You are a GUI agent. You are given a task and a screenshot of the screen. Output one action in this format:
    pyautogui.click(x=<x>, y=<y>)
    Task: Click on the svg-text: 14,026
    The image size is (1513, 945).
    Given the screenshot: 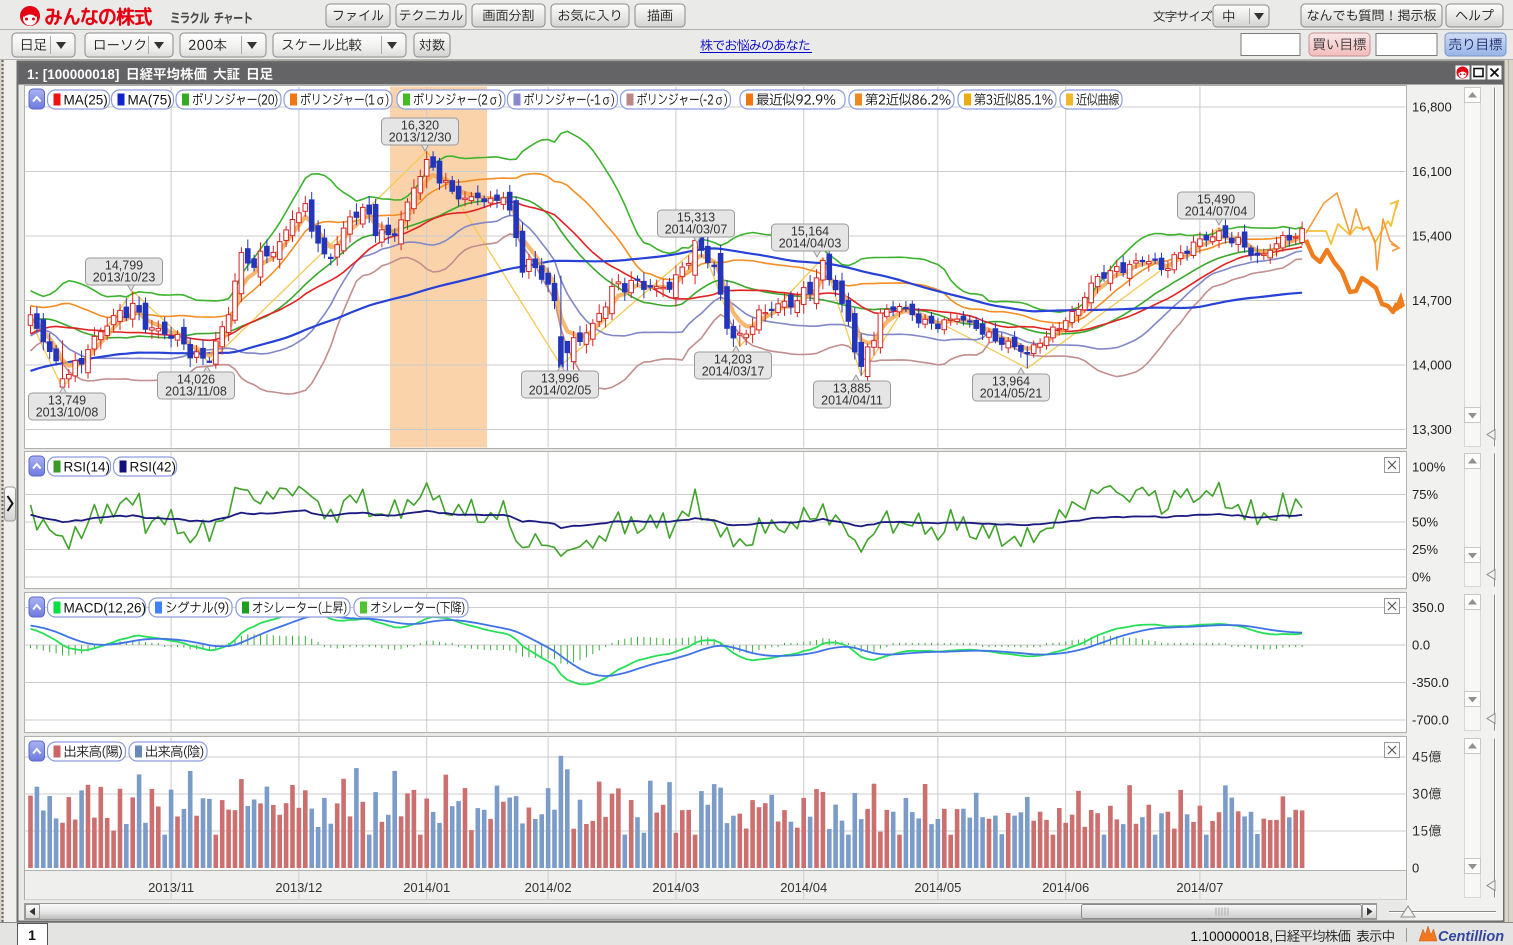 What is the action you would take?
    pyautogui.click(x=196, y=380)
    